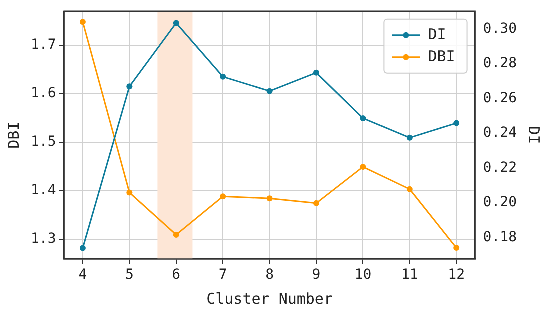  What do you see at coordinates (500, 202) in the screenshot?
I see `y2-tick-label: 0.20` at bounding box center [500, 202].